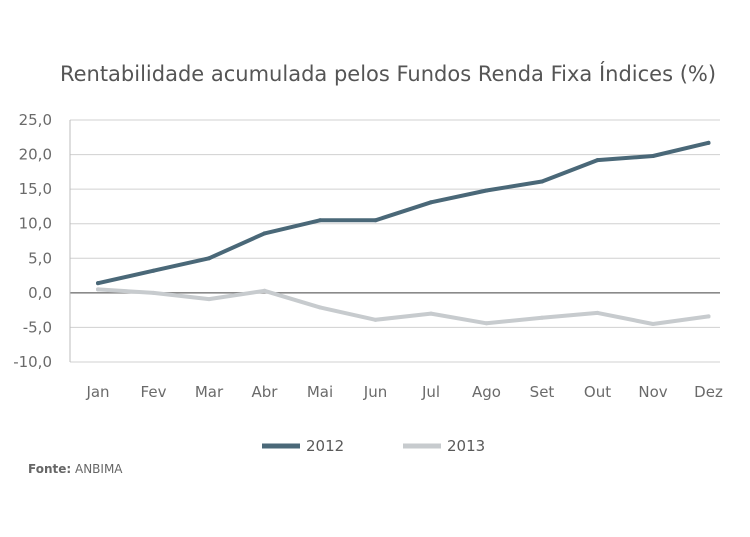 The height and width of the screenshot is (537, 750). I want to click on x-tick-label: Ago, so click(486, 392).